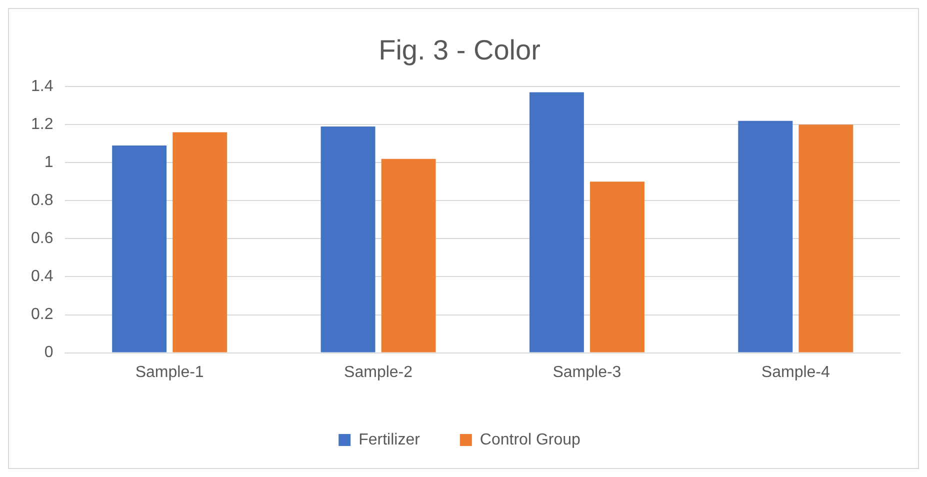  I want to click on legend-label: Fertilizer, so click(389, 439).